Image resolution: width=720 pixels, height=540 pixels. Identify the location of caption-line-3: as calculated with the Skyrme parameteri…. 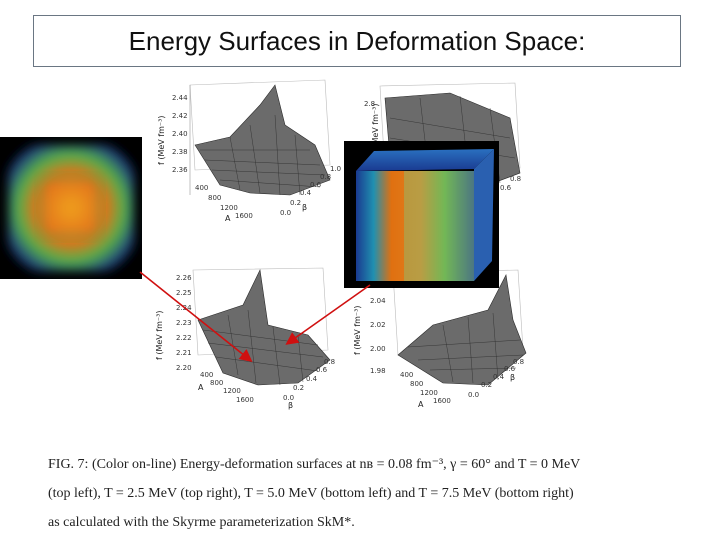
(201, 522).